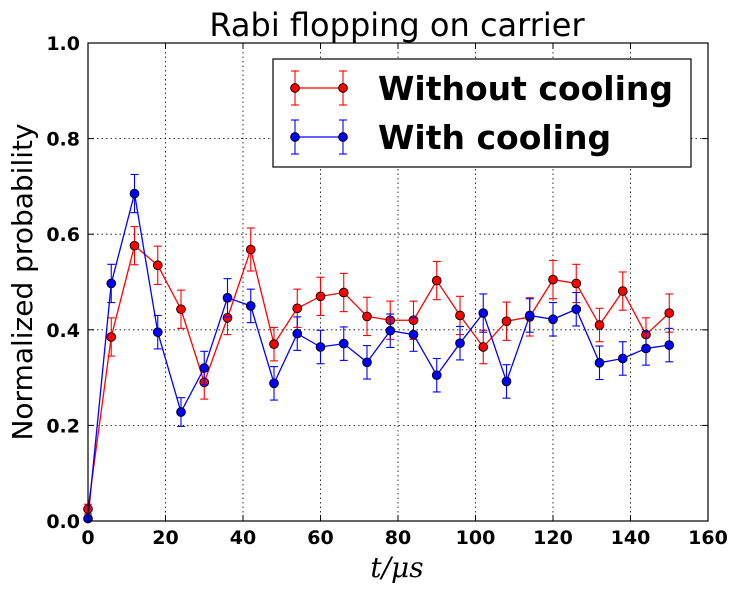 The image size is (739, 596). I want to click on x-tick-labels: 0 20 40 60 80 100 120 140 160, so click(404, 538).